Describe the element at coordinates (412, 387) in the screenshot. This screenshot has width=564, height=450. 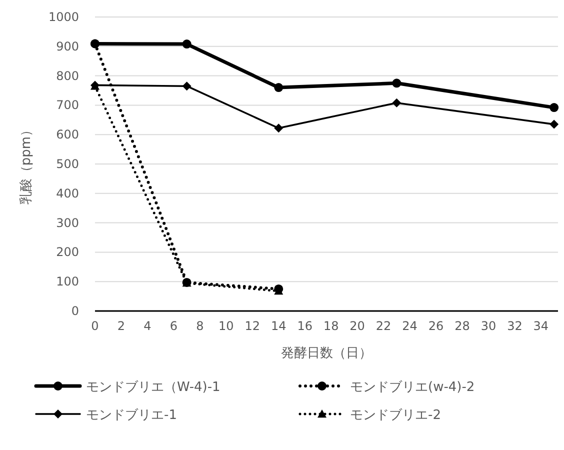
I see `legend-label: モンドブリエ(w-4)-2` at that location.